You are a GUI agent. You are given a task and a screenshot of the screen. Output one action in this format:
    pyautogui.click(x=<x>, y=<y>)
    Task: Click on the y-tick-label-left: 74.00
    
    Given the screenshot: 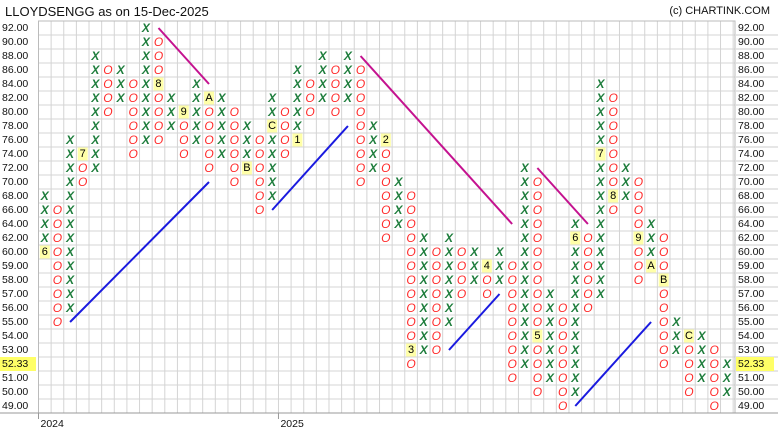 What is the action you would take?
    pyautogui.click(x=15, y=154)
    